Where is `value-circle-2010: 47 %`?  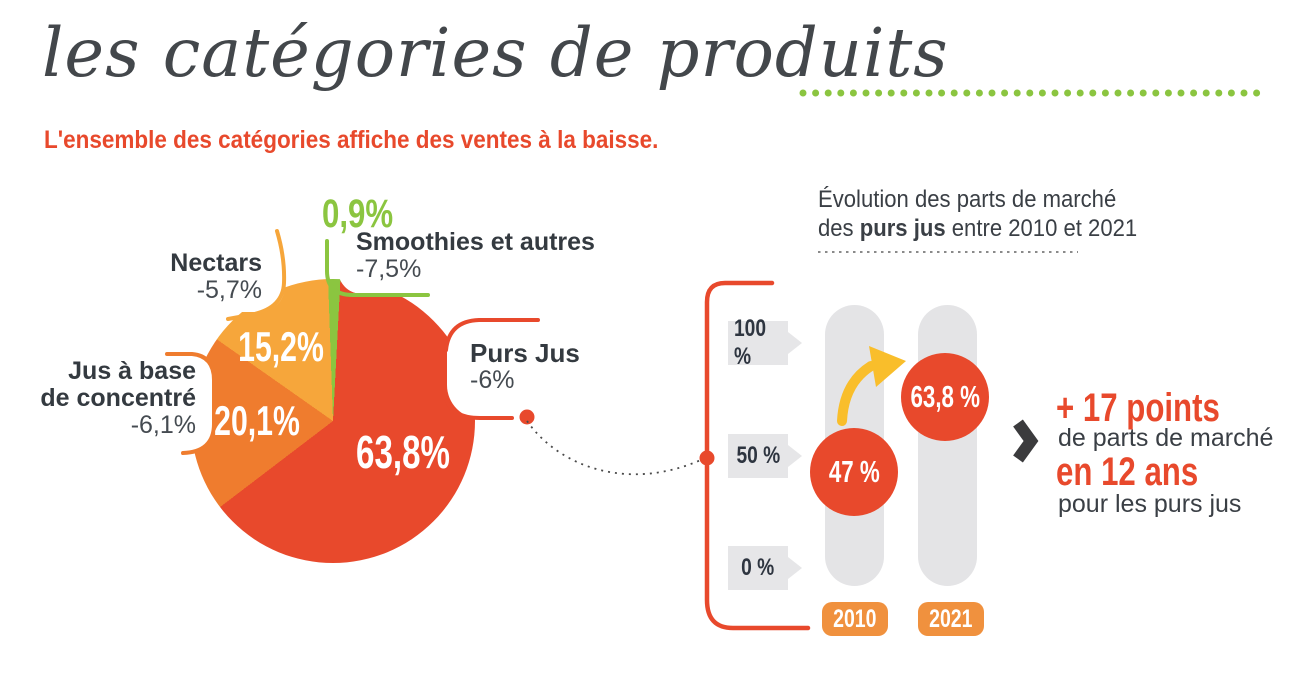 value-circle-2010: 47 % is located at coordinates (854, 472).